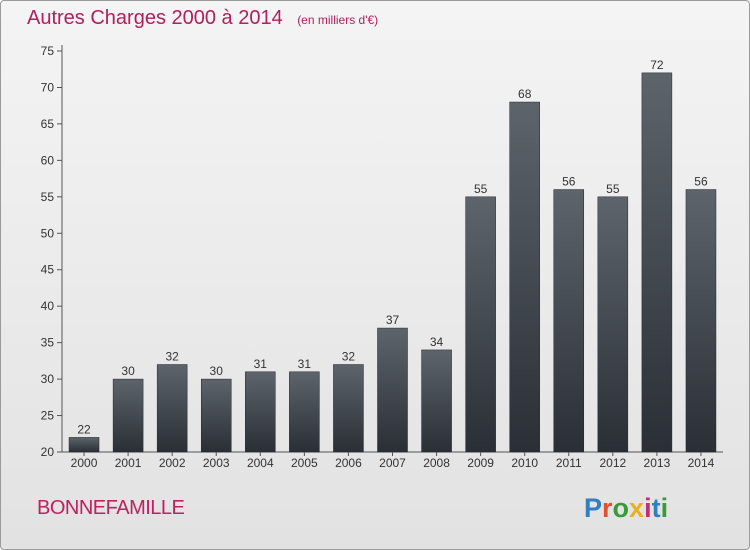  Describe the element at coordinates (348, 463) in the screenshot. I see `x-tick-label: 2006` at that location.